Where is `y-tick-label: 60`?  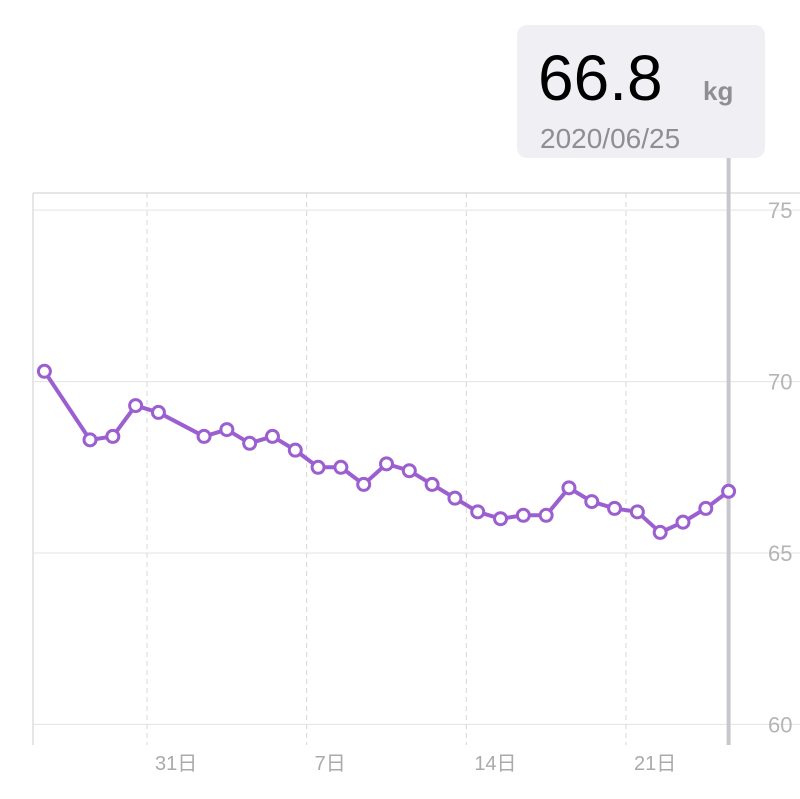 y-tick-label: 60 is located at coordinates (780, 724).